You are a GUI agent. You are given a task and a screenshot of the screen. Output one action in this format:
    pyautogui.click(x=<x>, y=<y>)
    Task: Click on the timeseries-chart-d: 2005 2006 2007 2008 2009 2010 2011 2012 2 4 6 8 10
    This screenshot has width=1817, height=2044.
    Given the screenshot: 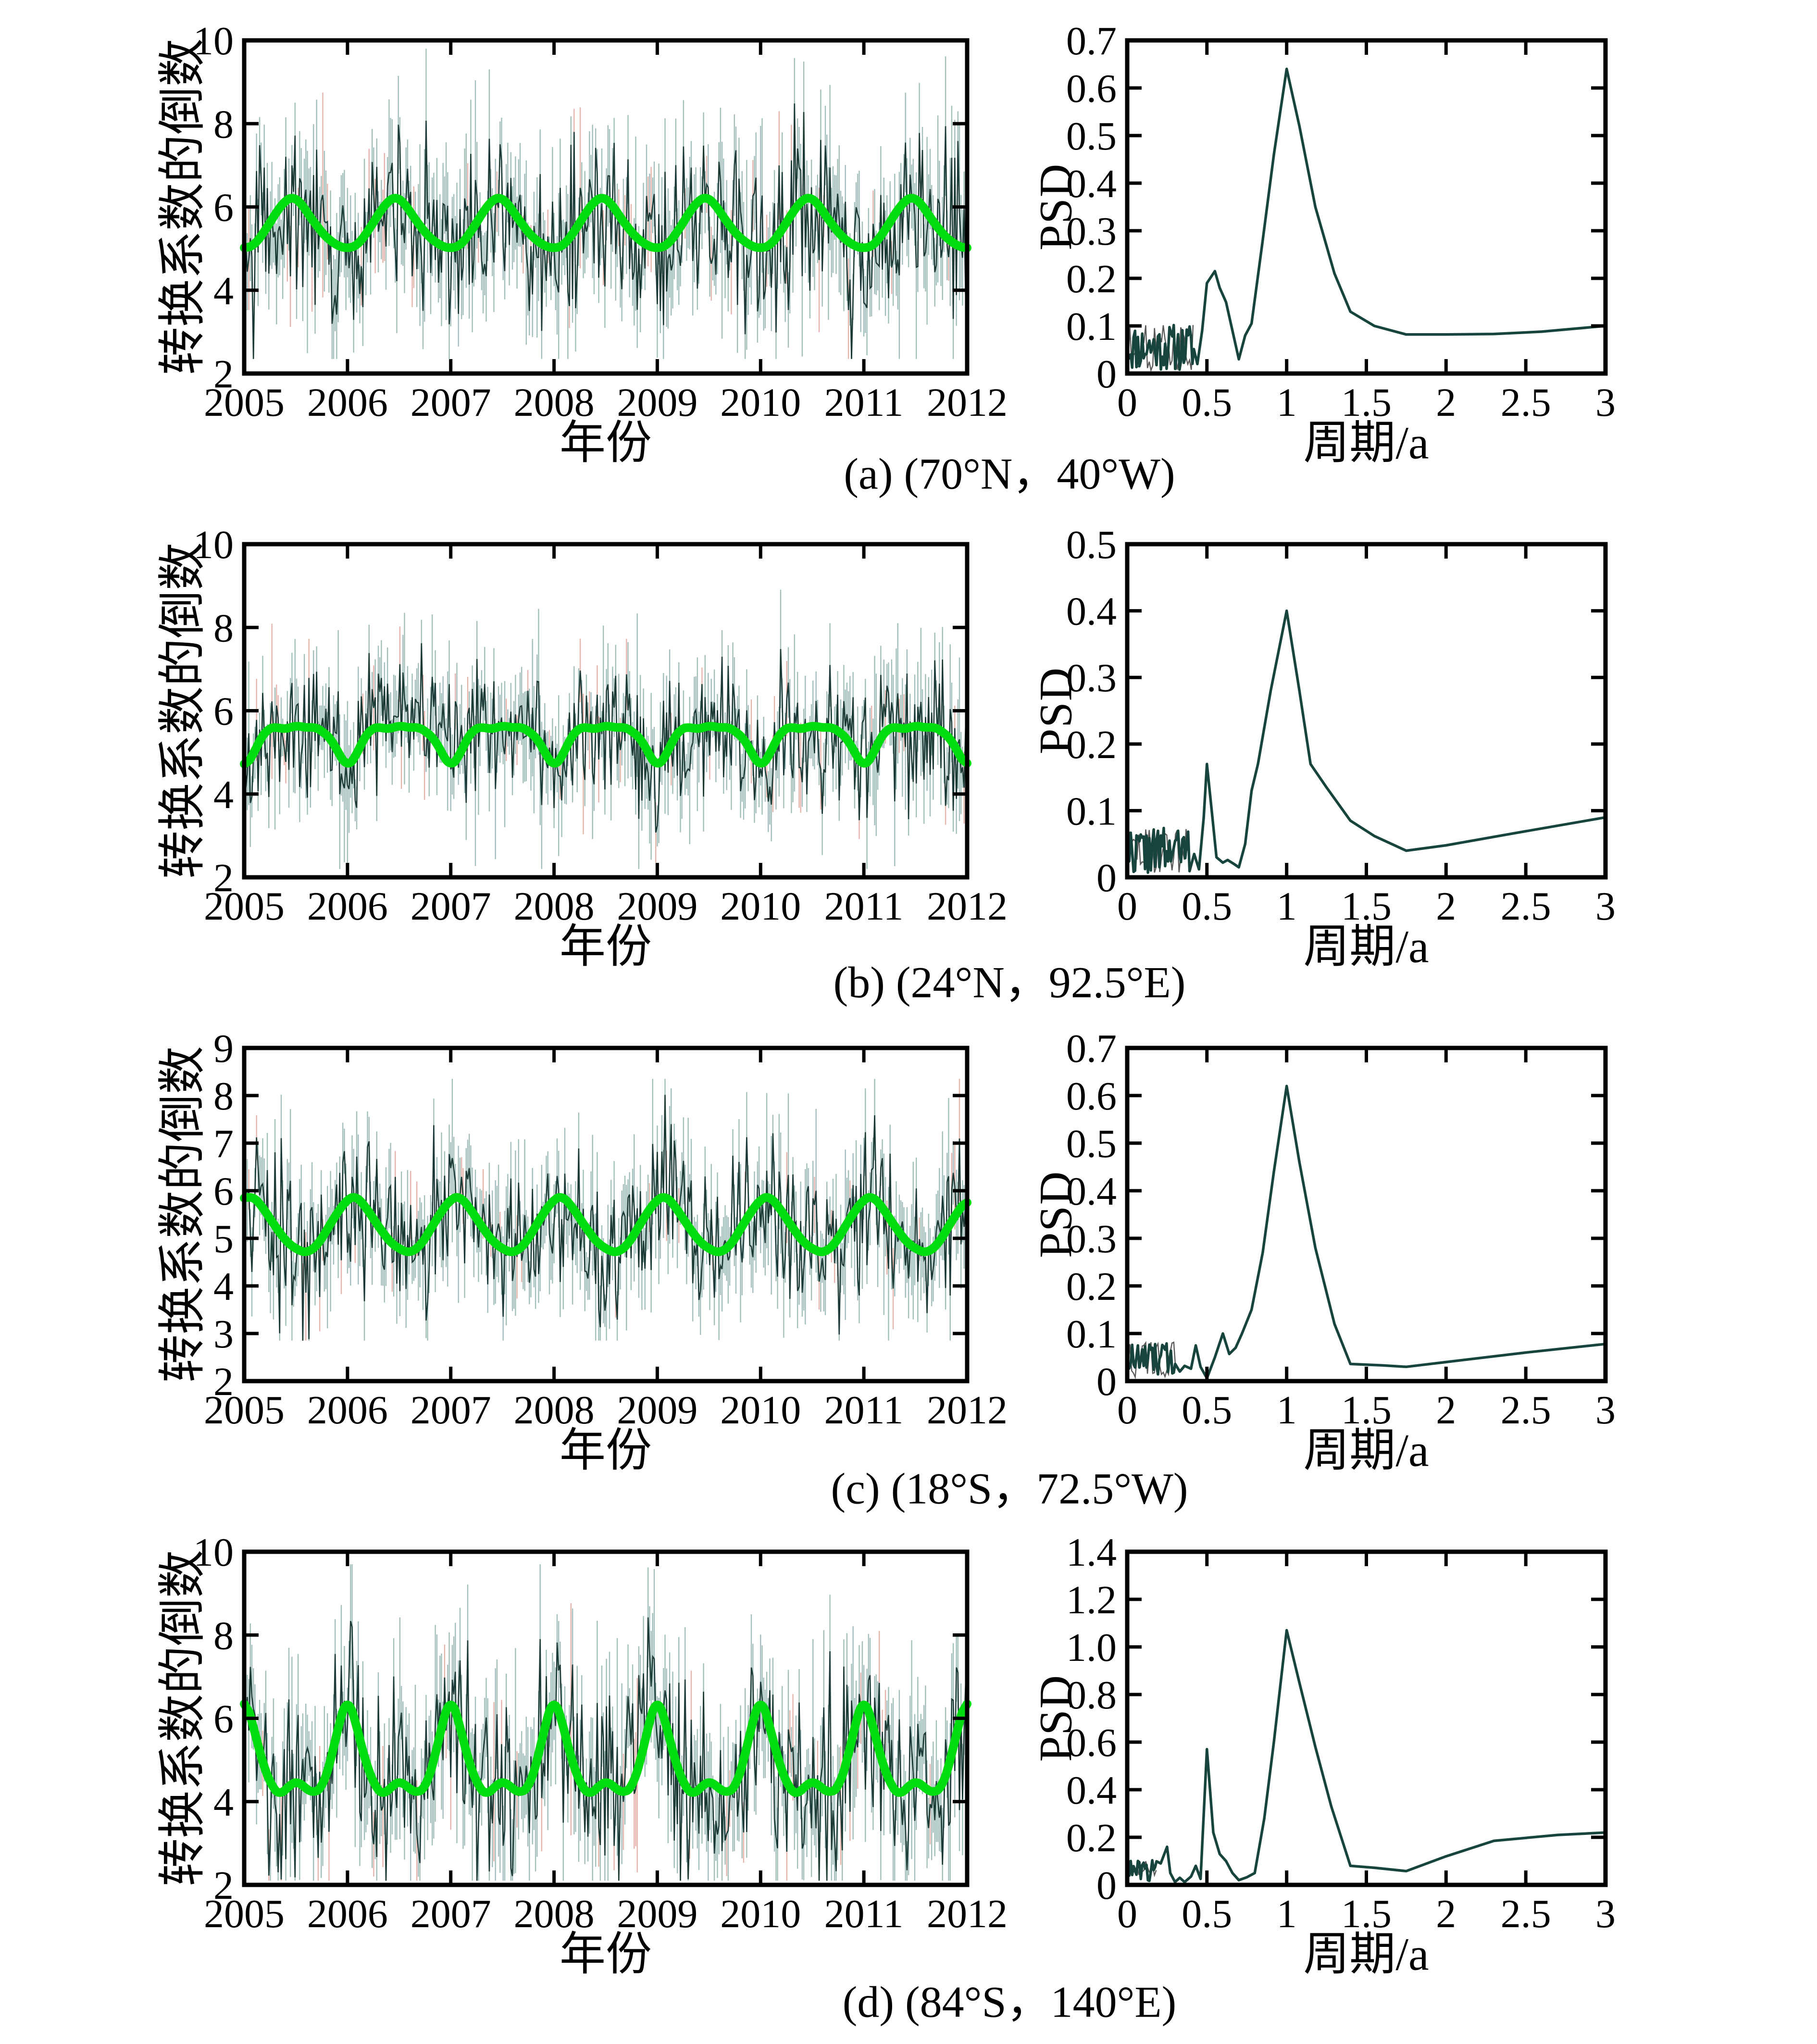 What is the action you would take?
    pyautogui.click(x=600, y=1733)
    